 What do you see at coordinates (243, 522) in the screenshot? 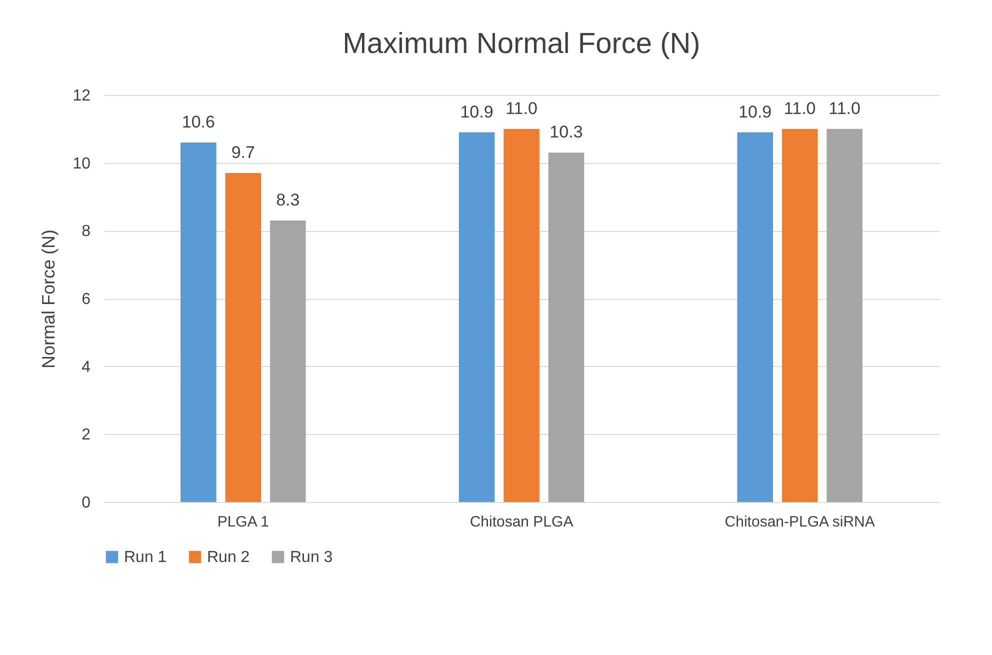
I see `x-tick-label: PLGA 1` at bounding box center [243, 522].